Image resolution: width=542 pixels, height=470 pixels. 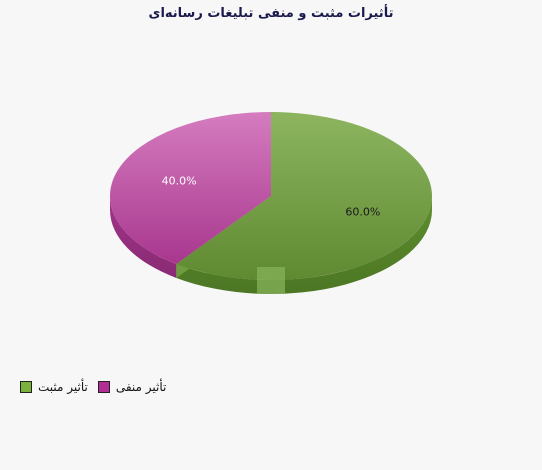 I want to click on legend-label-positive: تأثیر مثبت, so click(x=63, y=387).